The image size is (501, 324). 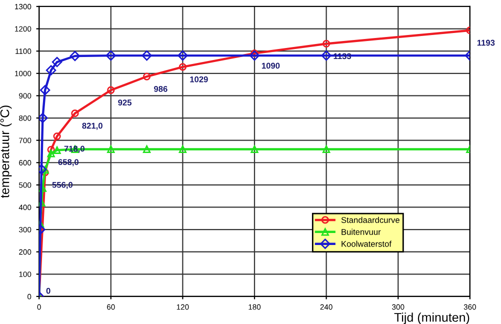 I want to click on y-axis-title: temperatuur (°C), so click(x=6, y=152).